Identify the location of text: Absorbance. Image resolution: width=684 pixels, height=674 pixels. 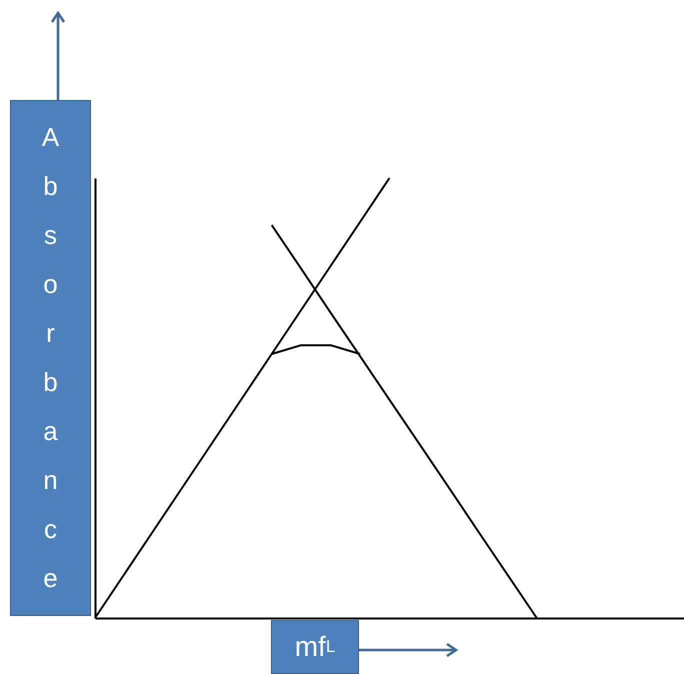
(51, 357).